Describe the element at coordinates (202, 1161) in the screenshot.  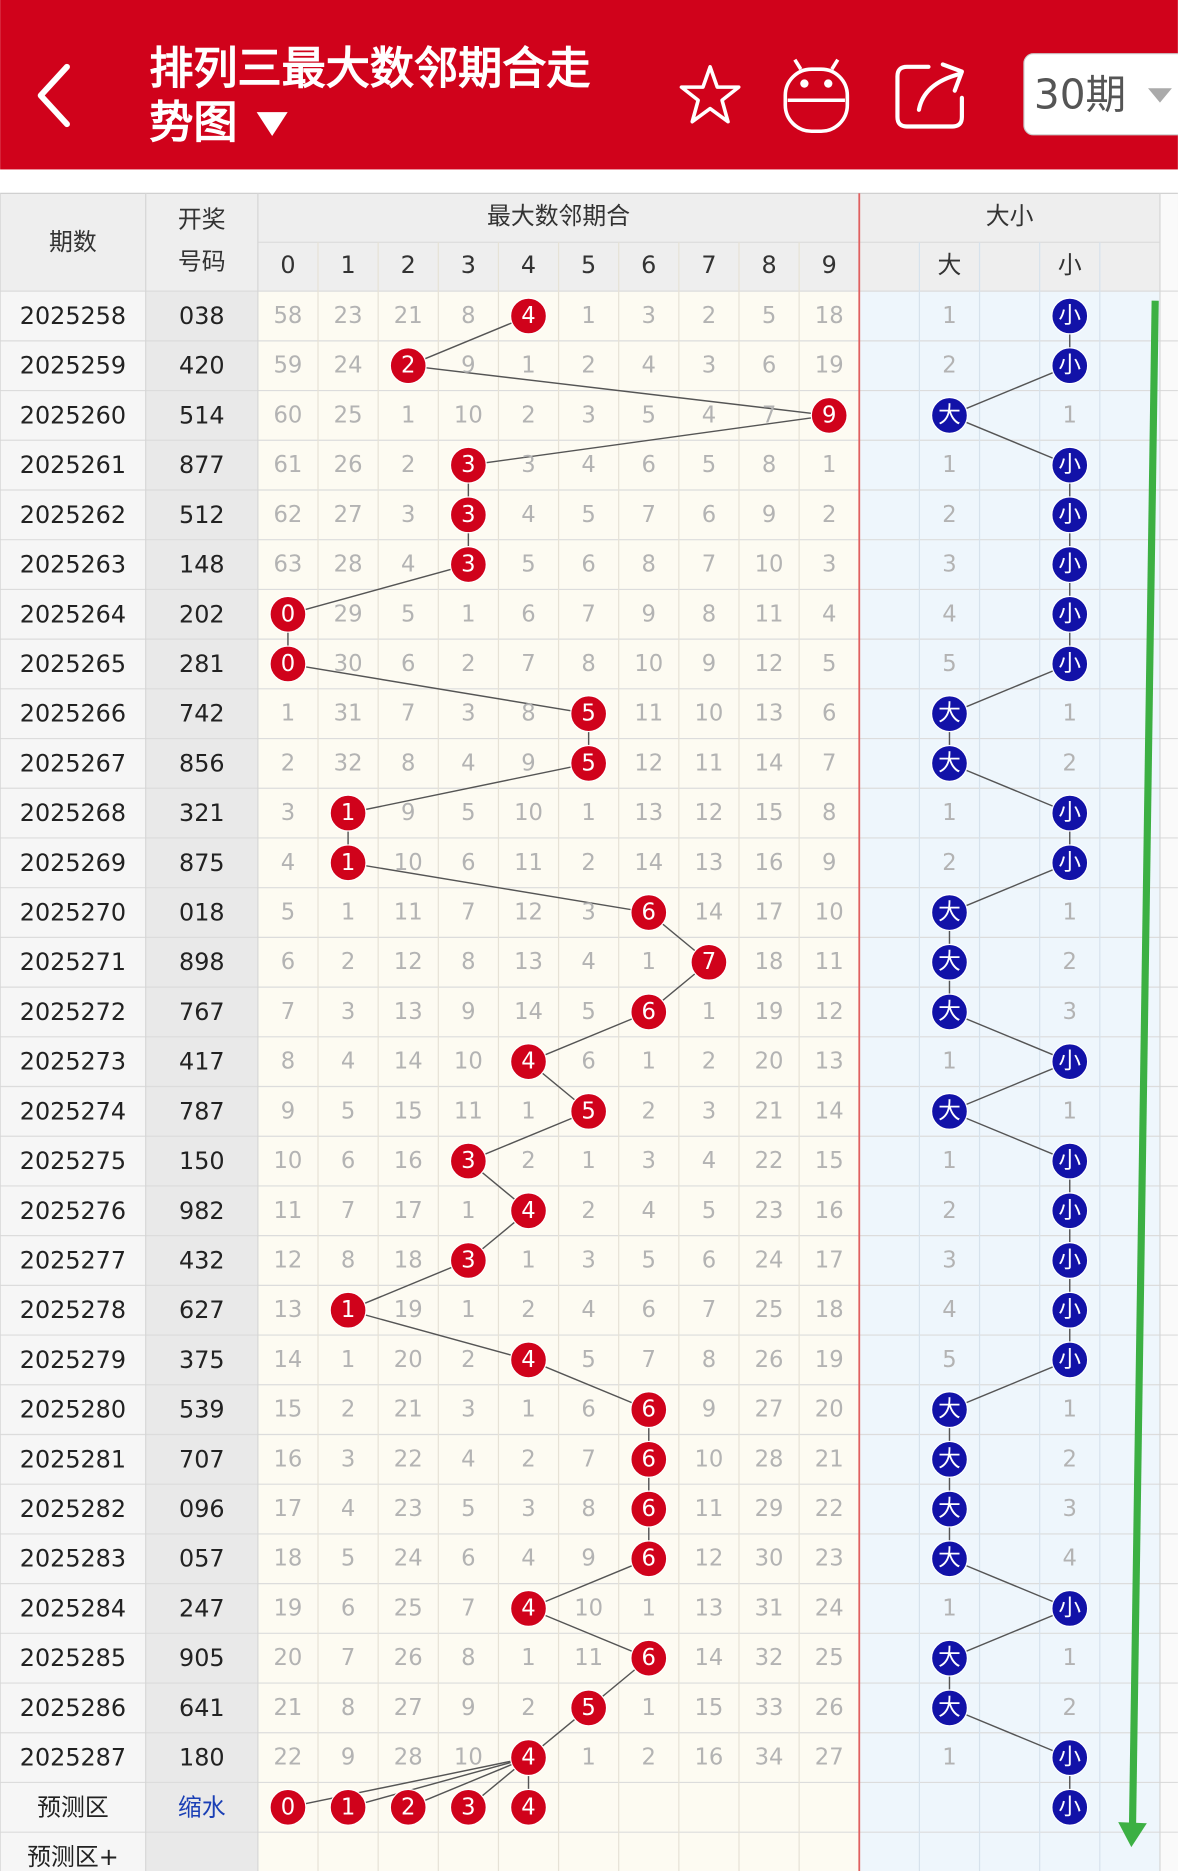
I see `draw-number: 150` at that location.